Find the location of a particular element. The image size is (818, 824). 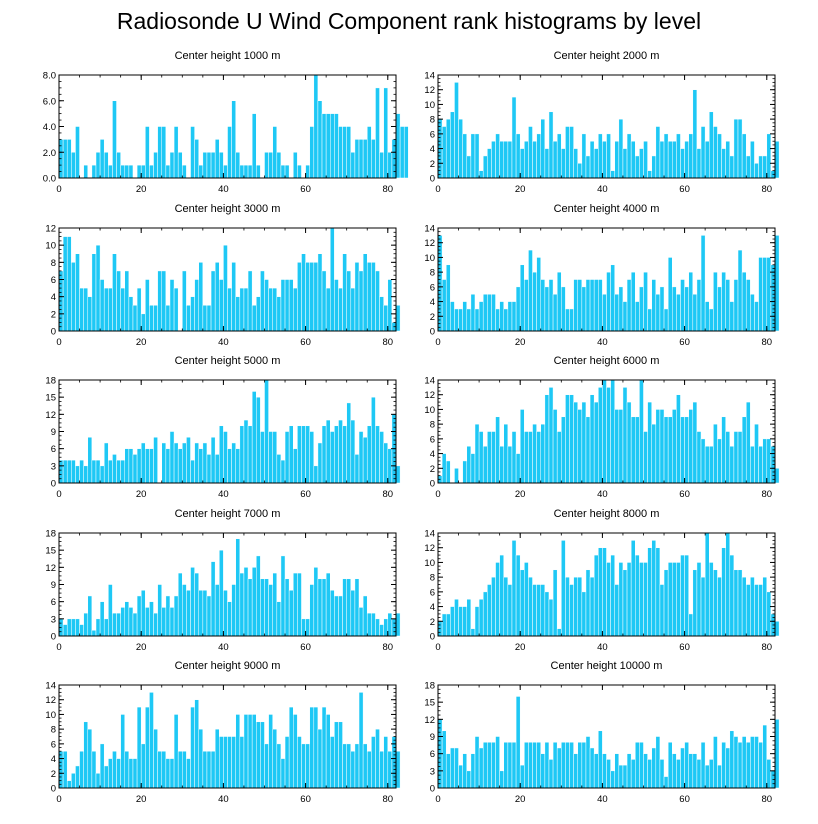

panel-title: Center height 7000 m is located at coordinates (228, 514).